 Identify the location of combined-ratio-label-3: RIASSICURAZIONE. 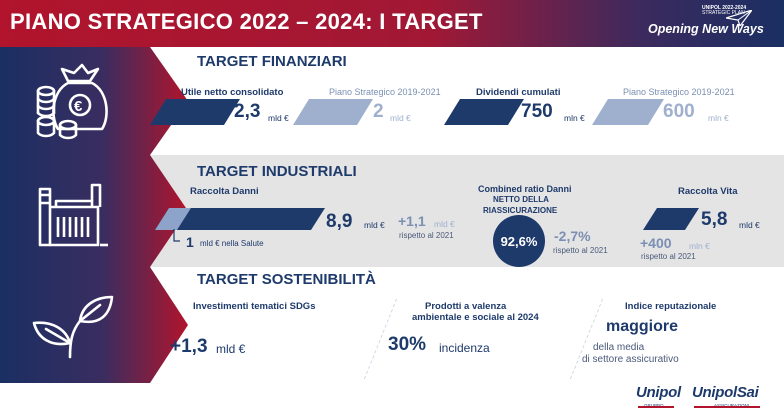
(520, 210).